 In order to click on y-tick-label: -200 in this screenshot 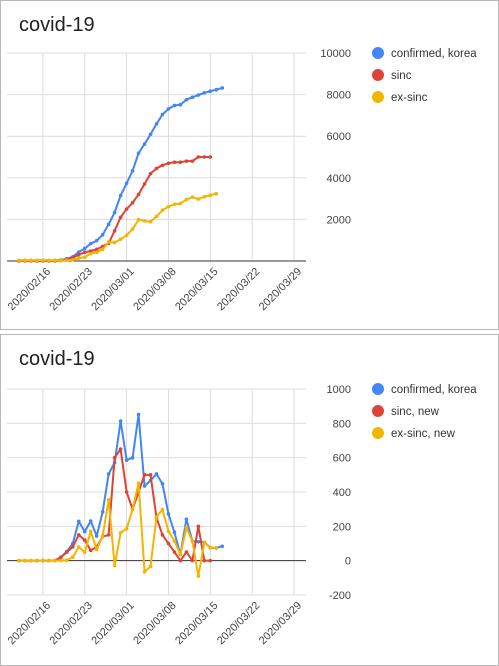, I will do `click(340, 596)`.